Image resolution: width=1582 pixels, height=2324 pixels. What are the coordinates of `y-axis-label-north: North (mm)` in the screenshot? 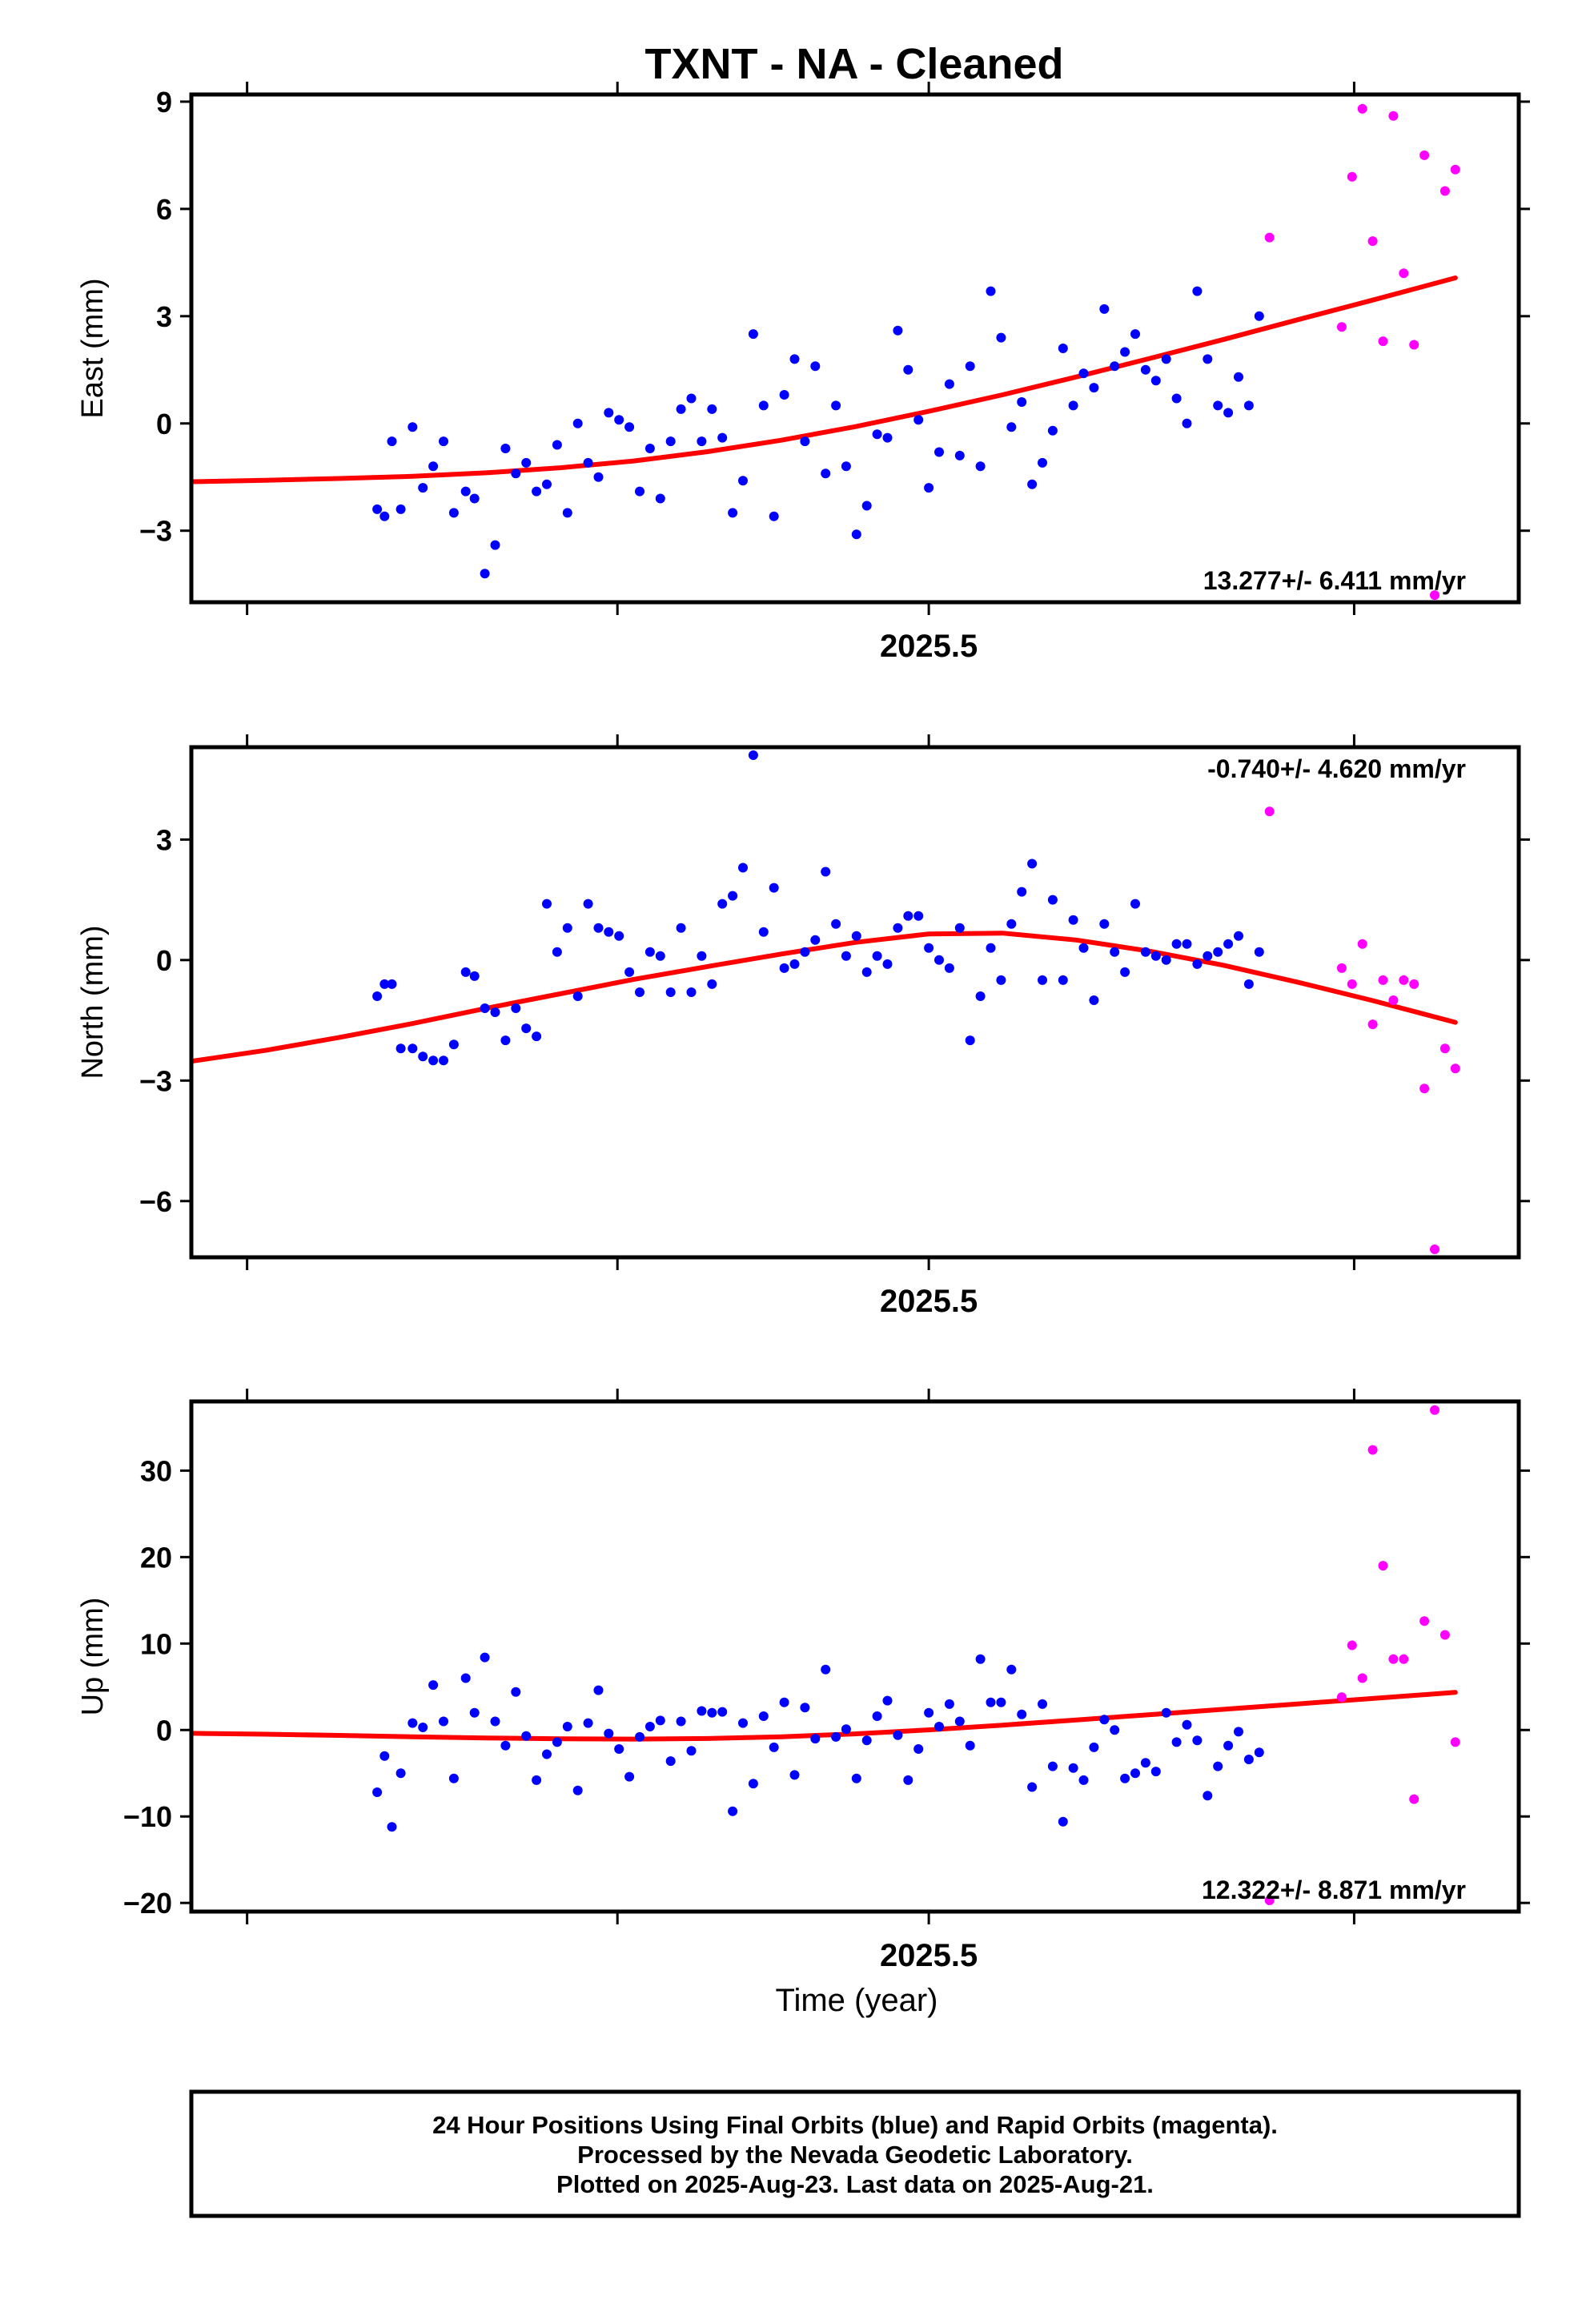 It's located at (93, 1002).